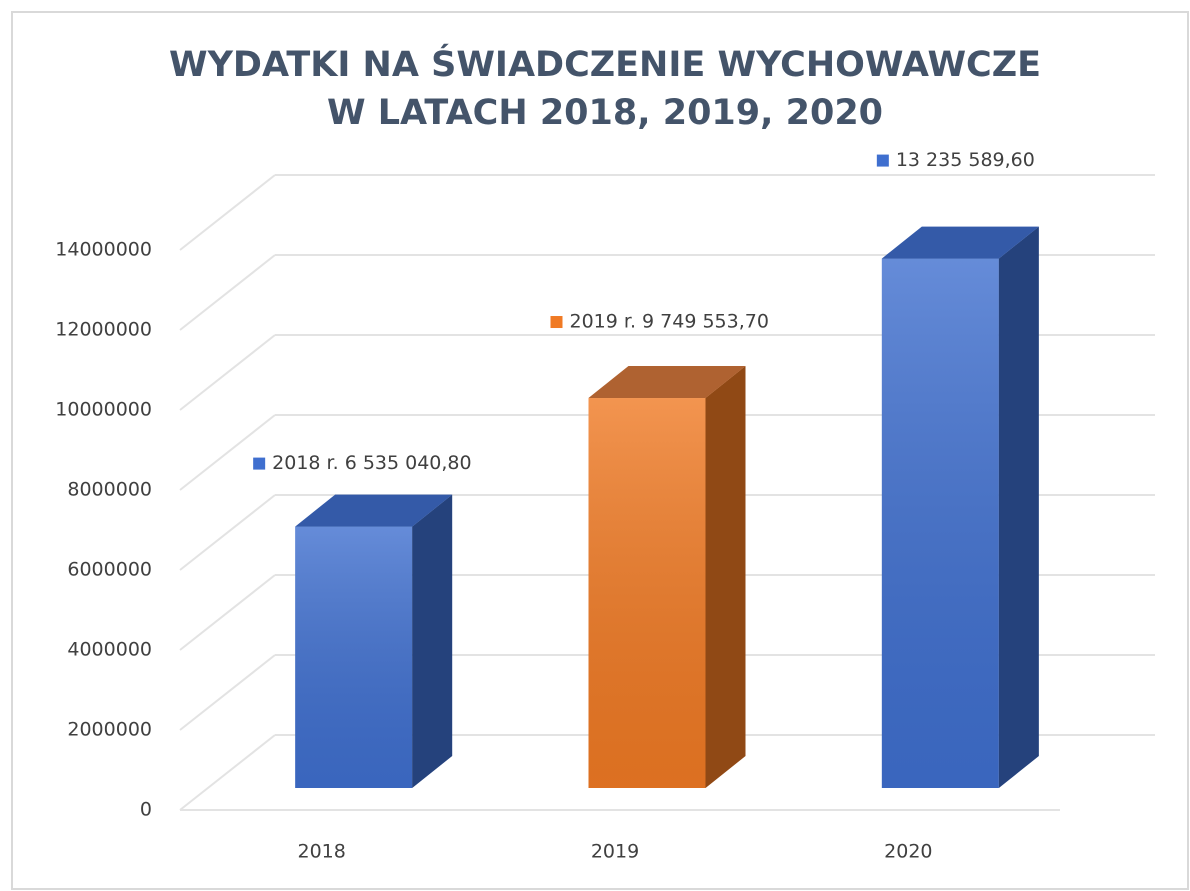 Image resolution: width=1190 pixels, height=891 pixels. Describe the element at coordinates (669, 322) in the screenshot. I see `data-label: 2019 r. 9 749 553,70` at that location.